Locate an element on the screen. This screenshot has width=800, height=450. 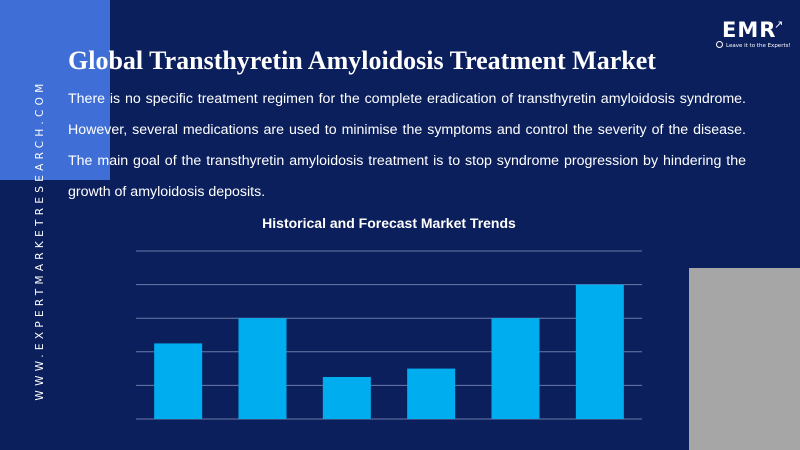
logo-dot-icon is located at coordinates (719, 44).